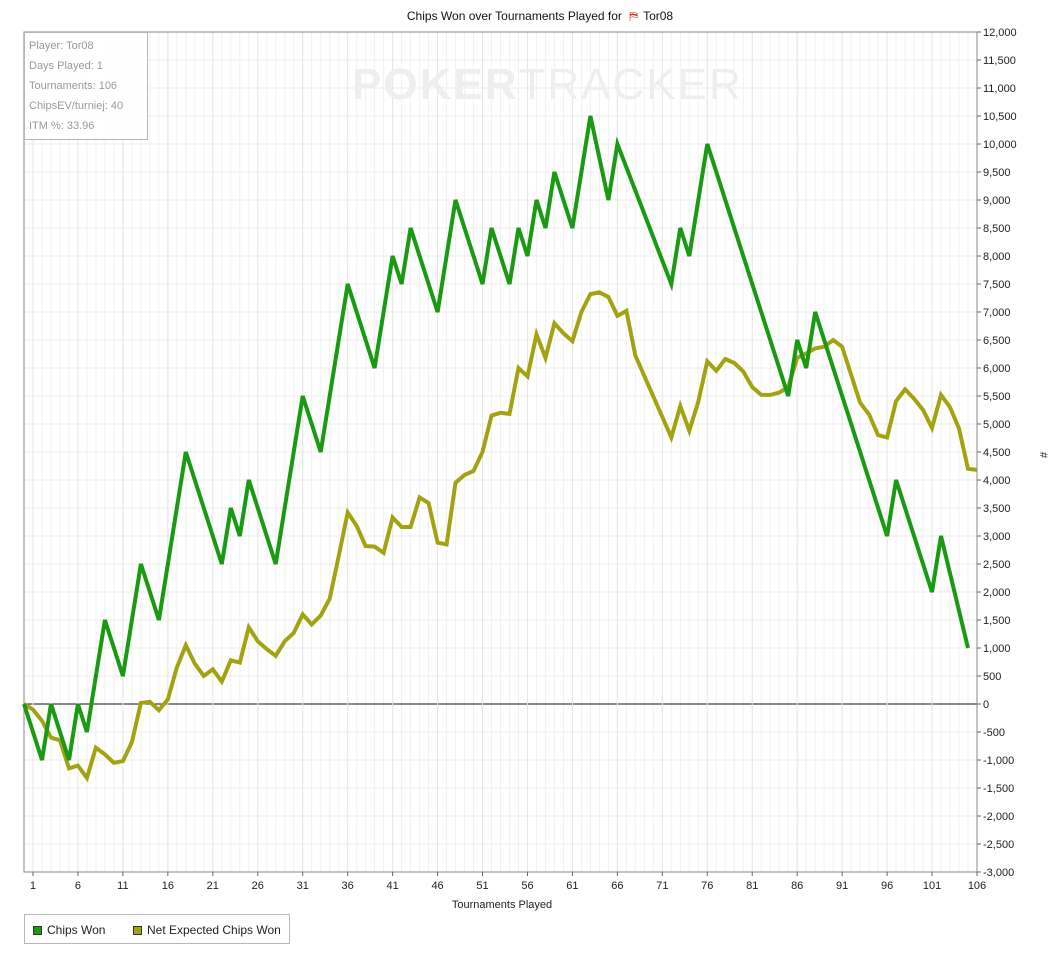 The image size is (1054, 955). I want to click on x-tick-label: 86, so click(797, 886).